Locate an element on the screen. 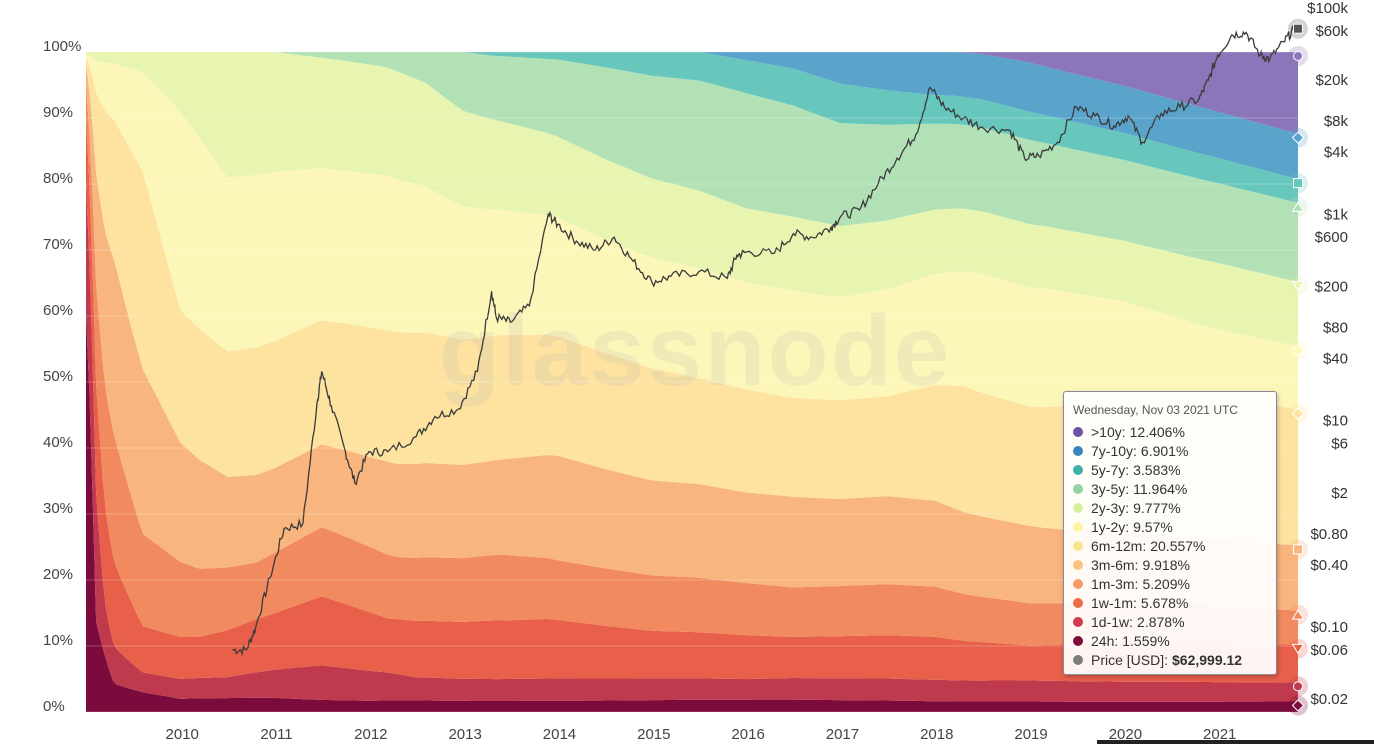 This screenshot has height=744, width=1374. tooltip-row: Price [USD]: $62,999.12 is located at coordinates (1170, 659).